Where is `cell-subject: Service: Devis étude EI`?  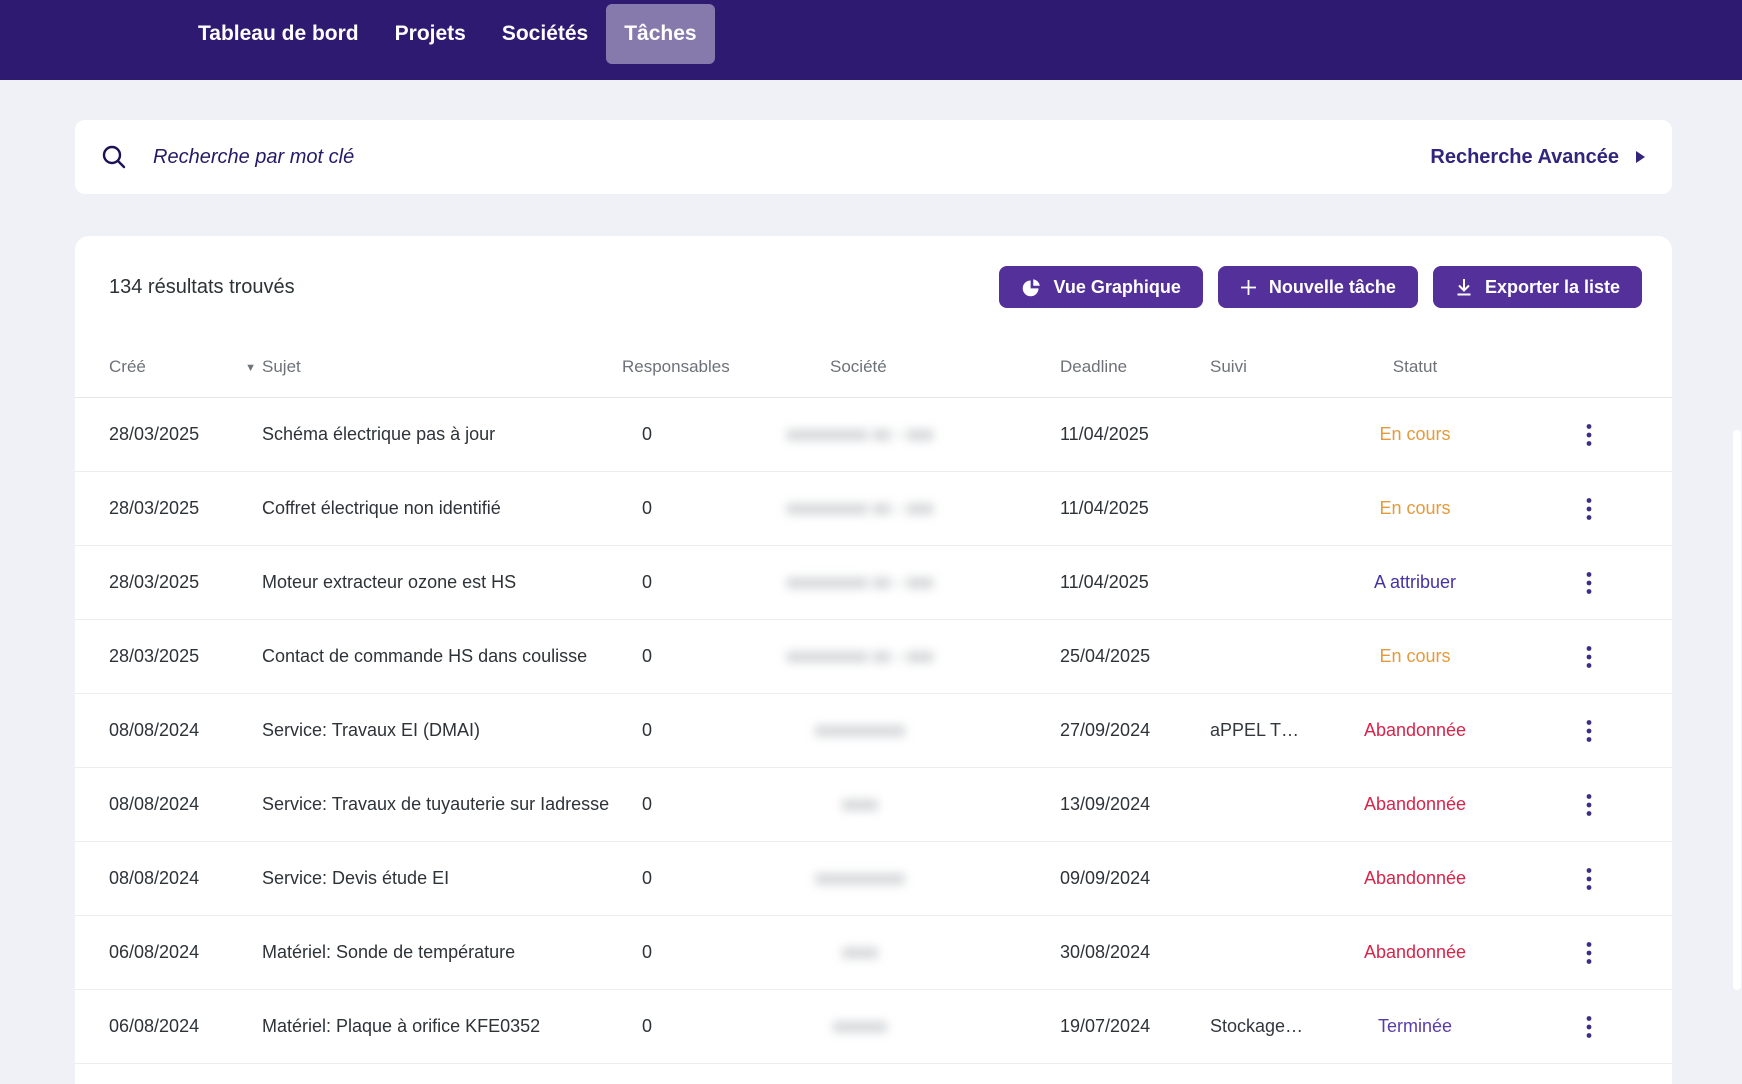
cell-subject: Service: Devis étude EI is located at coordinates (356, 878).